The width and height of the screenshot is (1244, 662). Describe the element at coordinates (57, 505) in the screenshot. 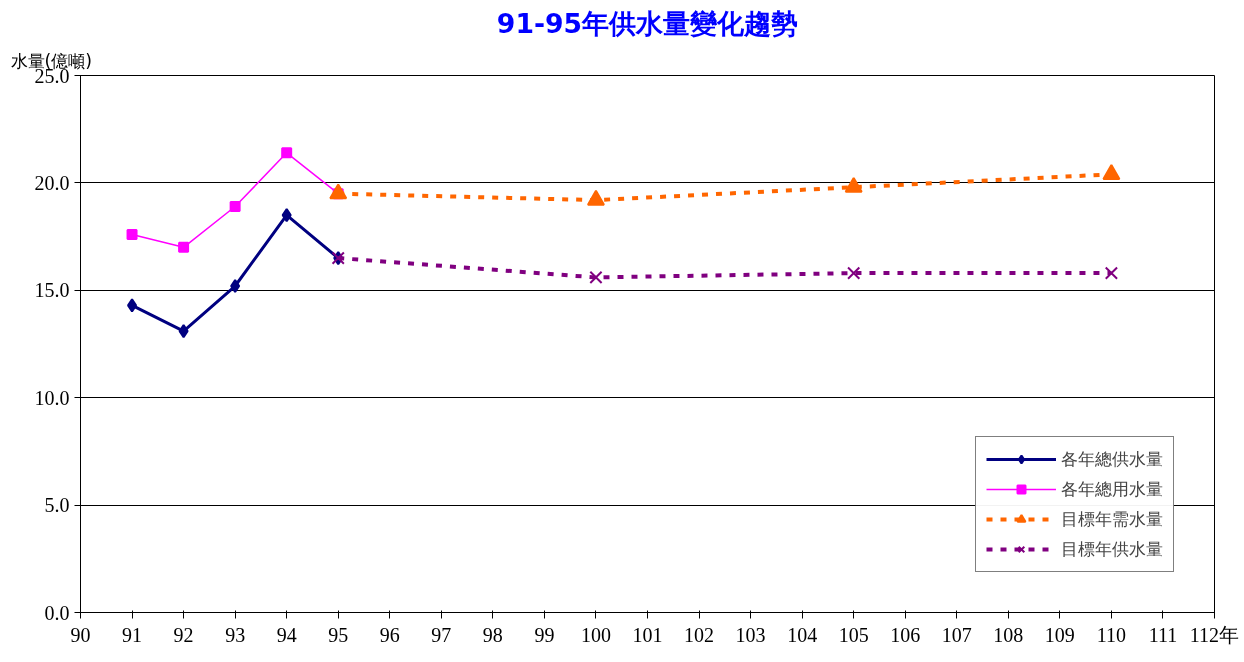

I see `y-tick-label: 5.0` at that location.